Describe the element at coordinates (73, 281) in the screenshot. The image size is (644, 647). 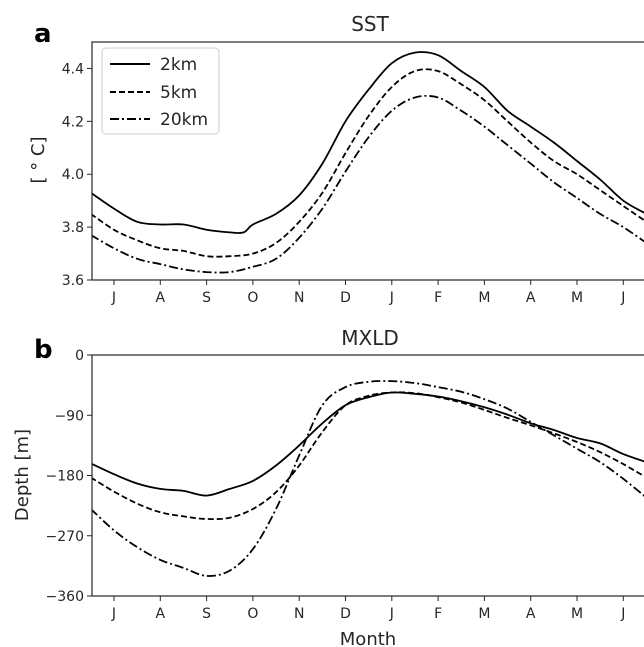
I see `y-tick-label: 3.6` at that location.